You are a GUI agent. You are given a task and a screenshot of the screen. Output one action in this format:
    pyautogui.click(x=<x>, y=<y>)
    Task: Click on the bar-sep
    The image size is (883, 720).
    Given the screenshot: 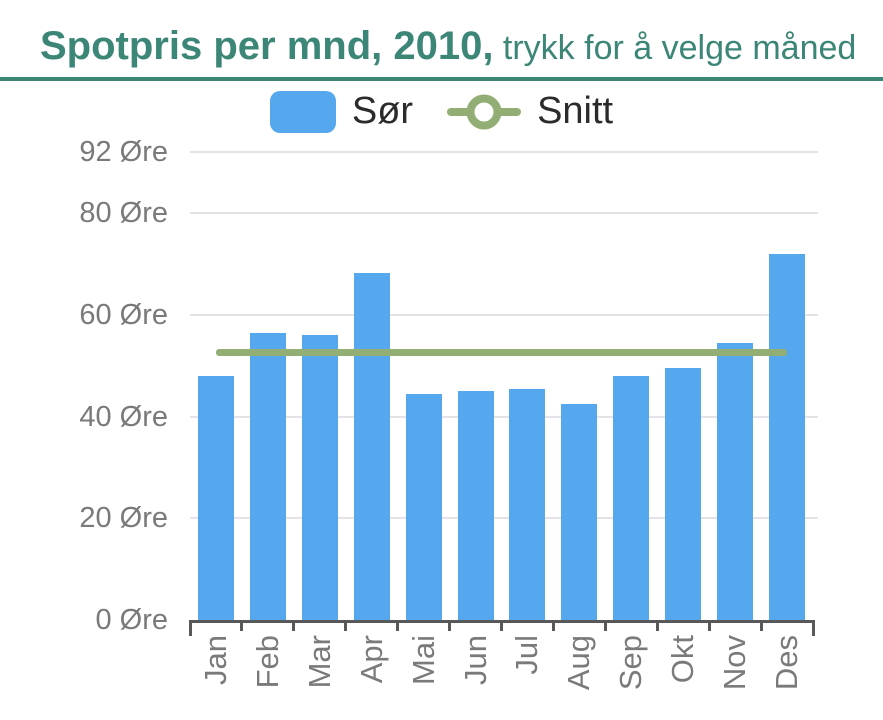 What is the action you would take?
    pyautogui.click(x=631, y=497)
    